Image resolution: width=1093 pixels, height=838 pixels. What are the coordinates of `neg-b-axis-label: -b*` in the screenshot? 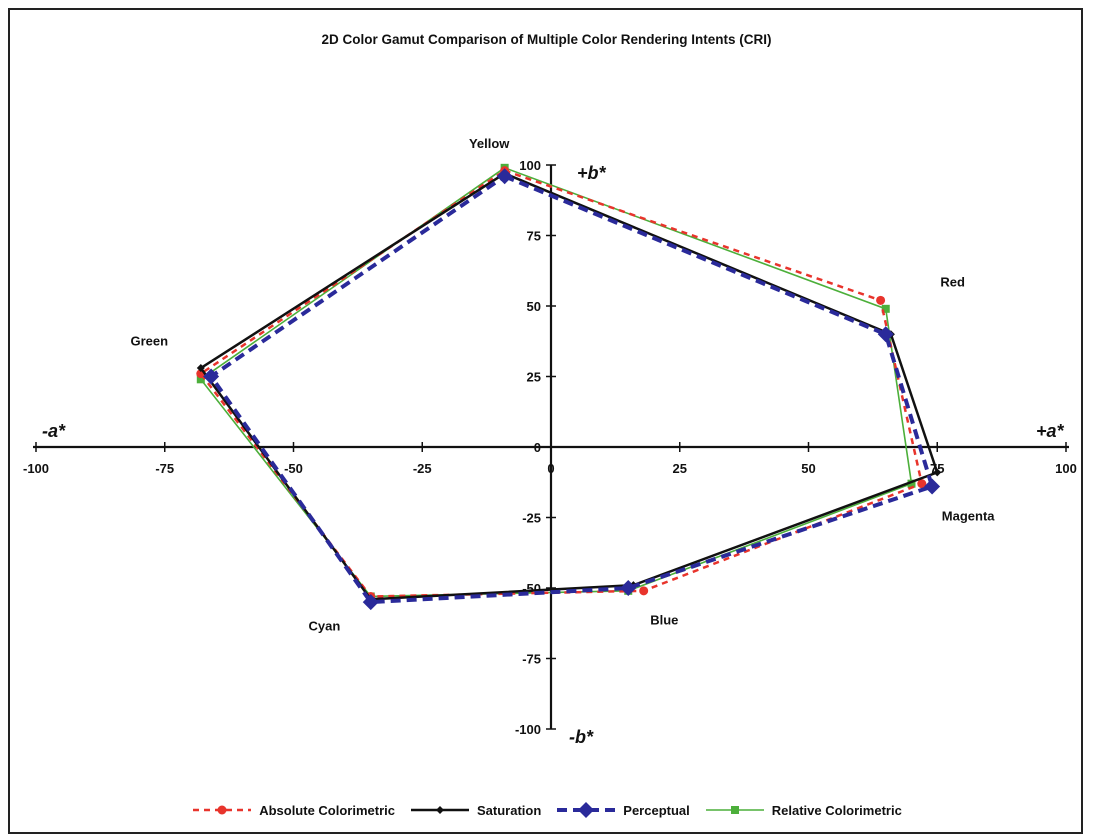 It's located at (581, 737).